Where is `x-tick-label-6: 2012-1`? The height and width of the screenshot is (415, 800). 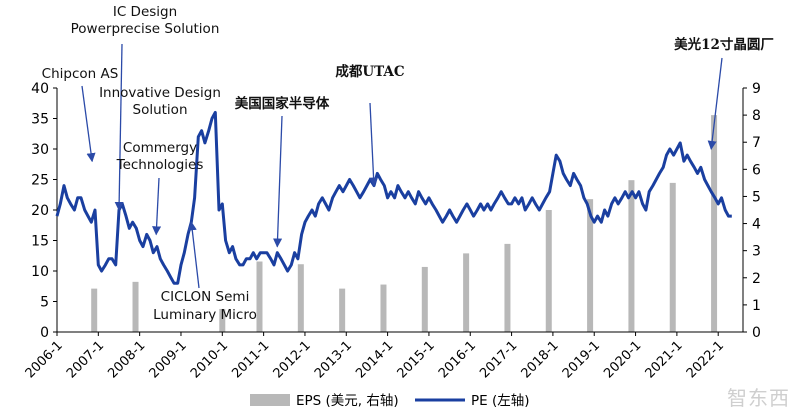
x-tick-label-6: 2012-1 is located at coordinates (292, 359).